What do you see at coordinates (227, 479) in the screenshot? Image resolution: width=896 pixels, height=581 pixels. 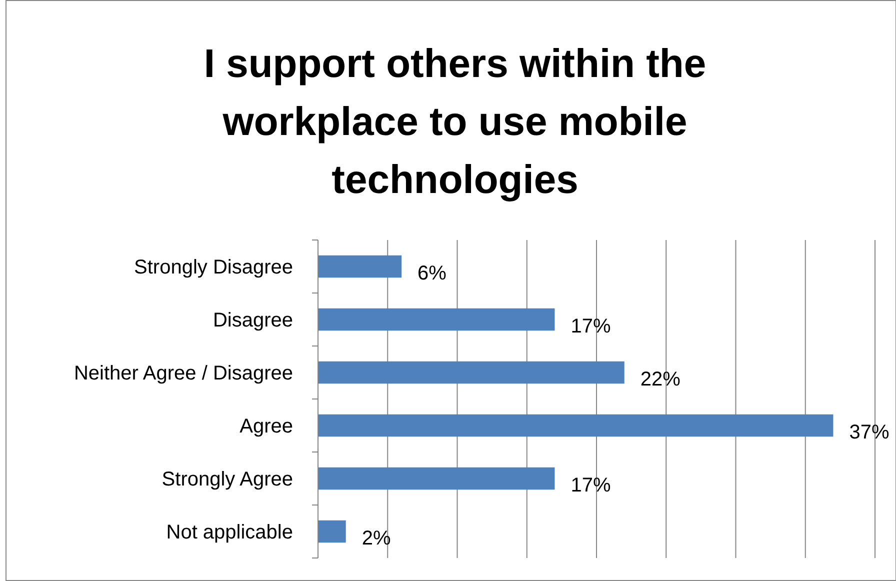 I see `y-tick-label: Strongly Agree` at bounding box center [227, 479].